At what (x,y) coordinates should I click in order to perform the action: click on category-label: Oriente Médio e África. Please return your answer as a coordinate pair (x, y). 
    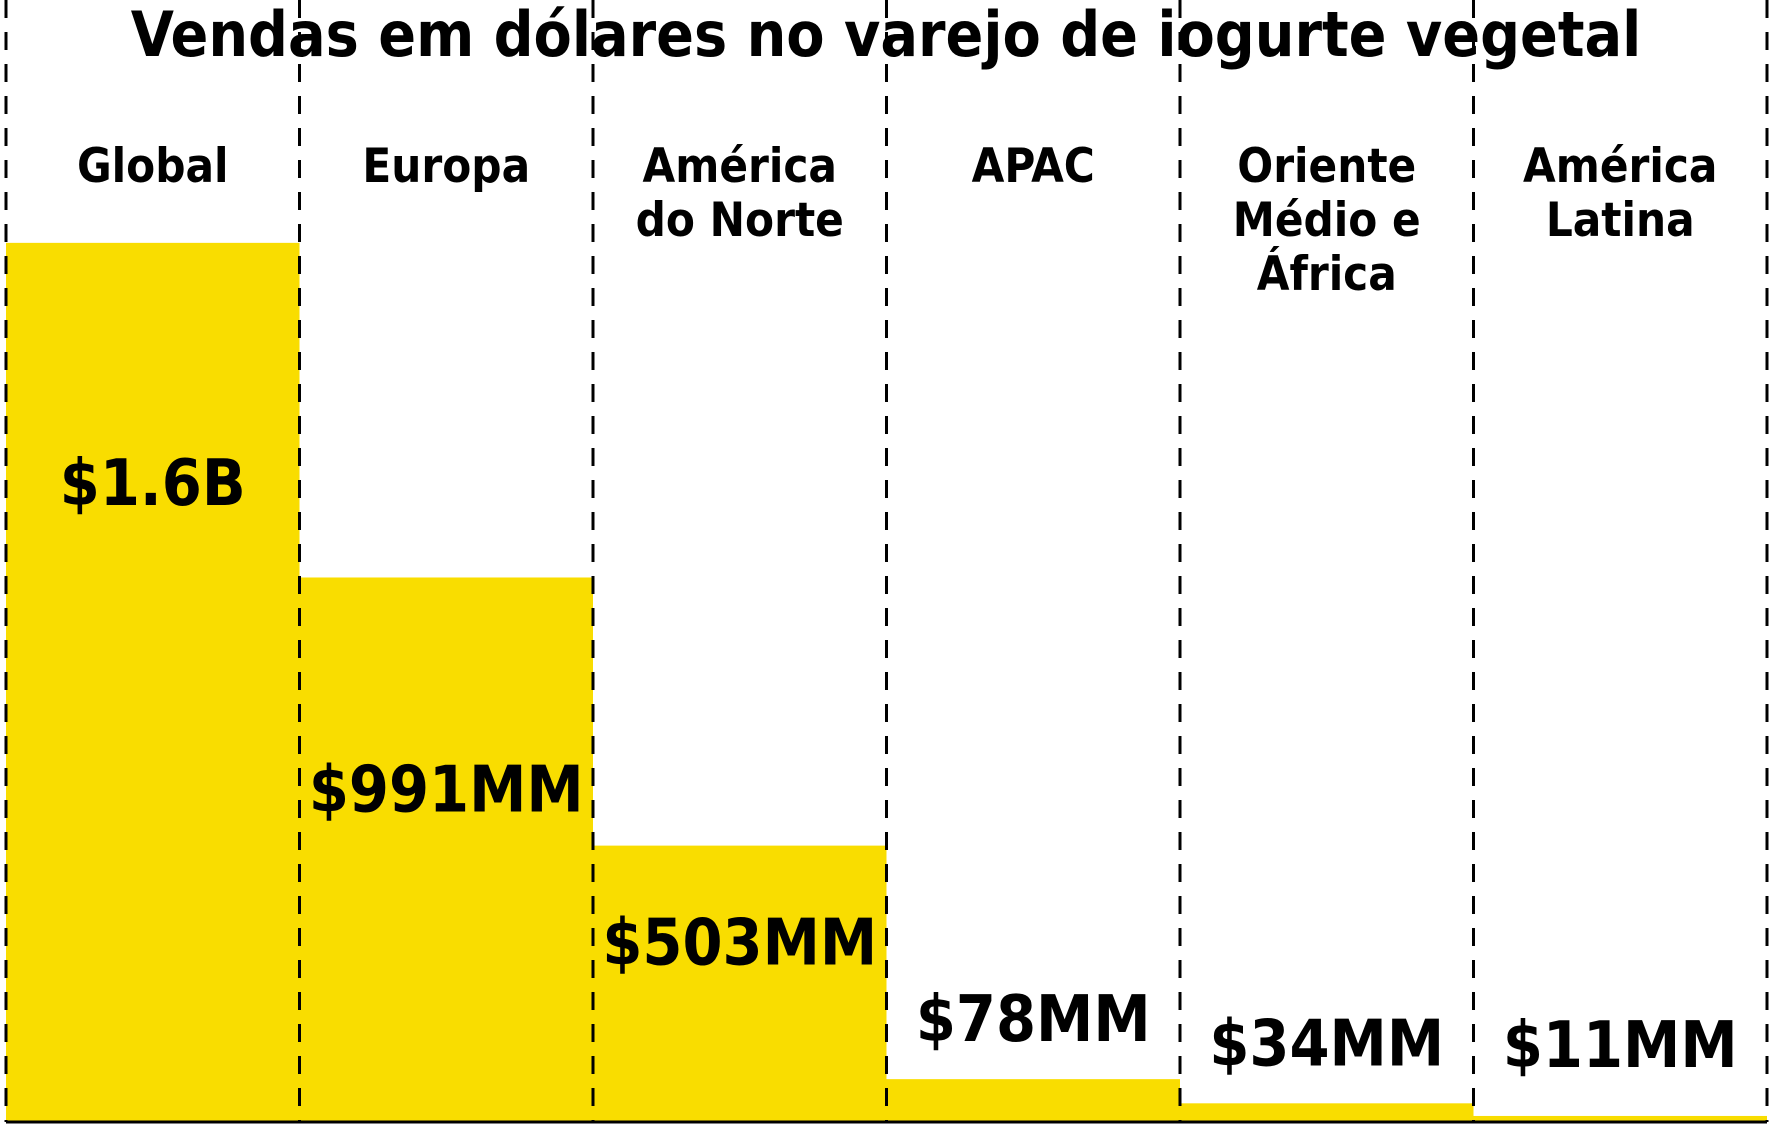
    Looking at the image, I should click on (1327, 220).